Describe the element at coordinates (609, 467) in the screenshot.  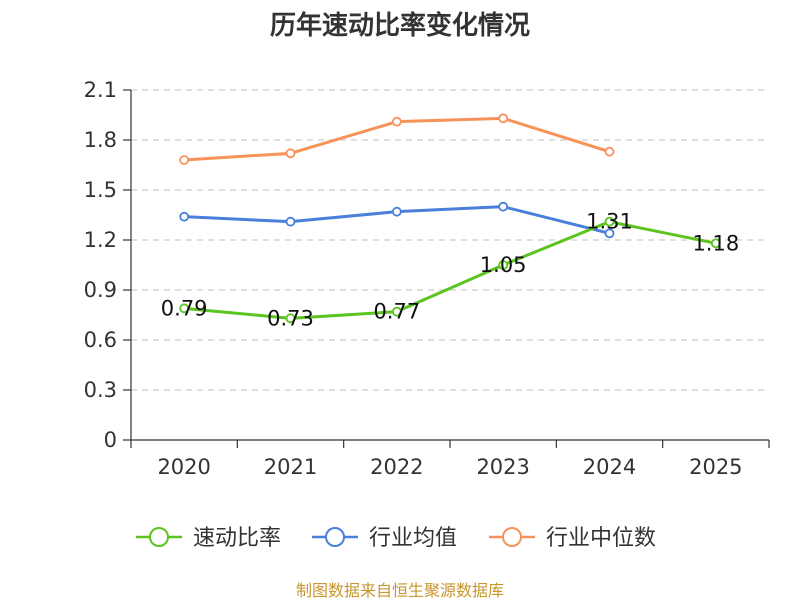
I see `x-tick-label: 2024` at that location.